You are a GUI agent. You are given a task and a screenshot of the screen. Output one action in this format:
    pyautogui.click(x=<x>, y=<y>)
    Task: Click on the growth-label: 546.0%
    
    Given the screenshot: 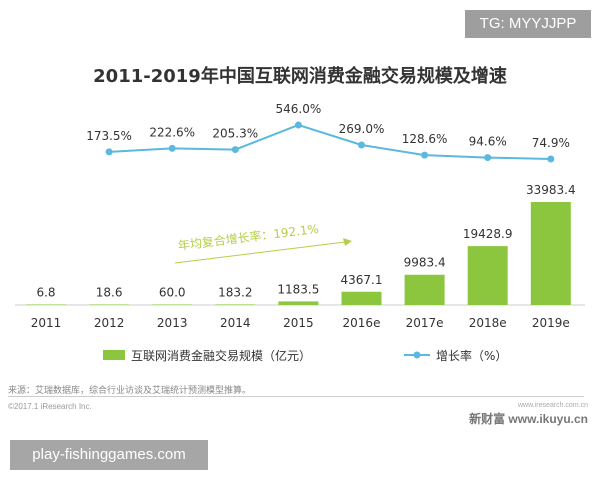 What is the action you would take?
    pyautogui.click(x=299, y=109)
    